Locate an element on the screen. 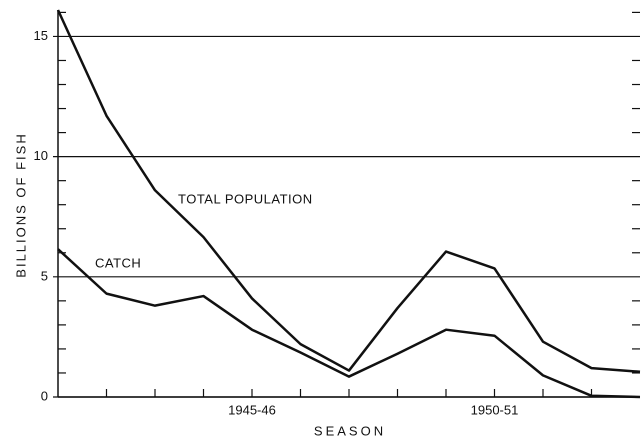  y-tick-label: 10 is located at coordinates (41, 155).